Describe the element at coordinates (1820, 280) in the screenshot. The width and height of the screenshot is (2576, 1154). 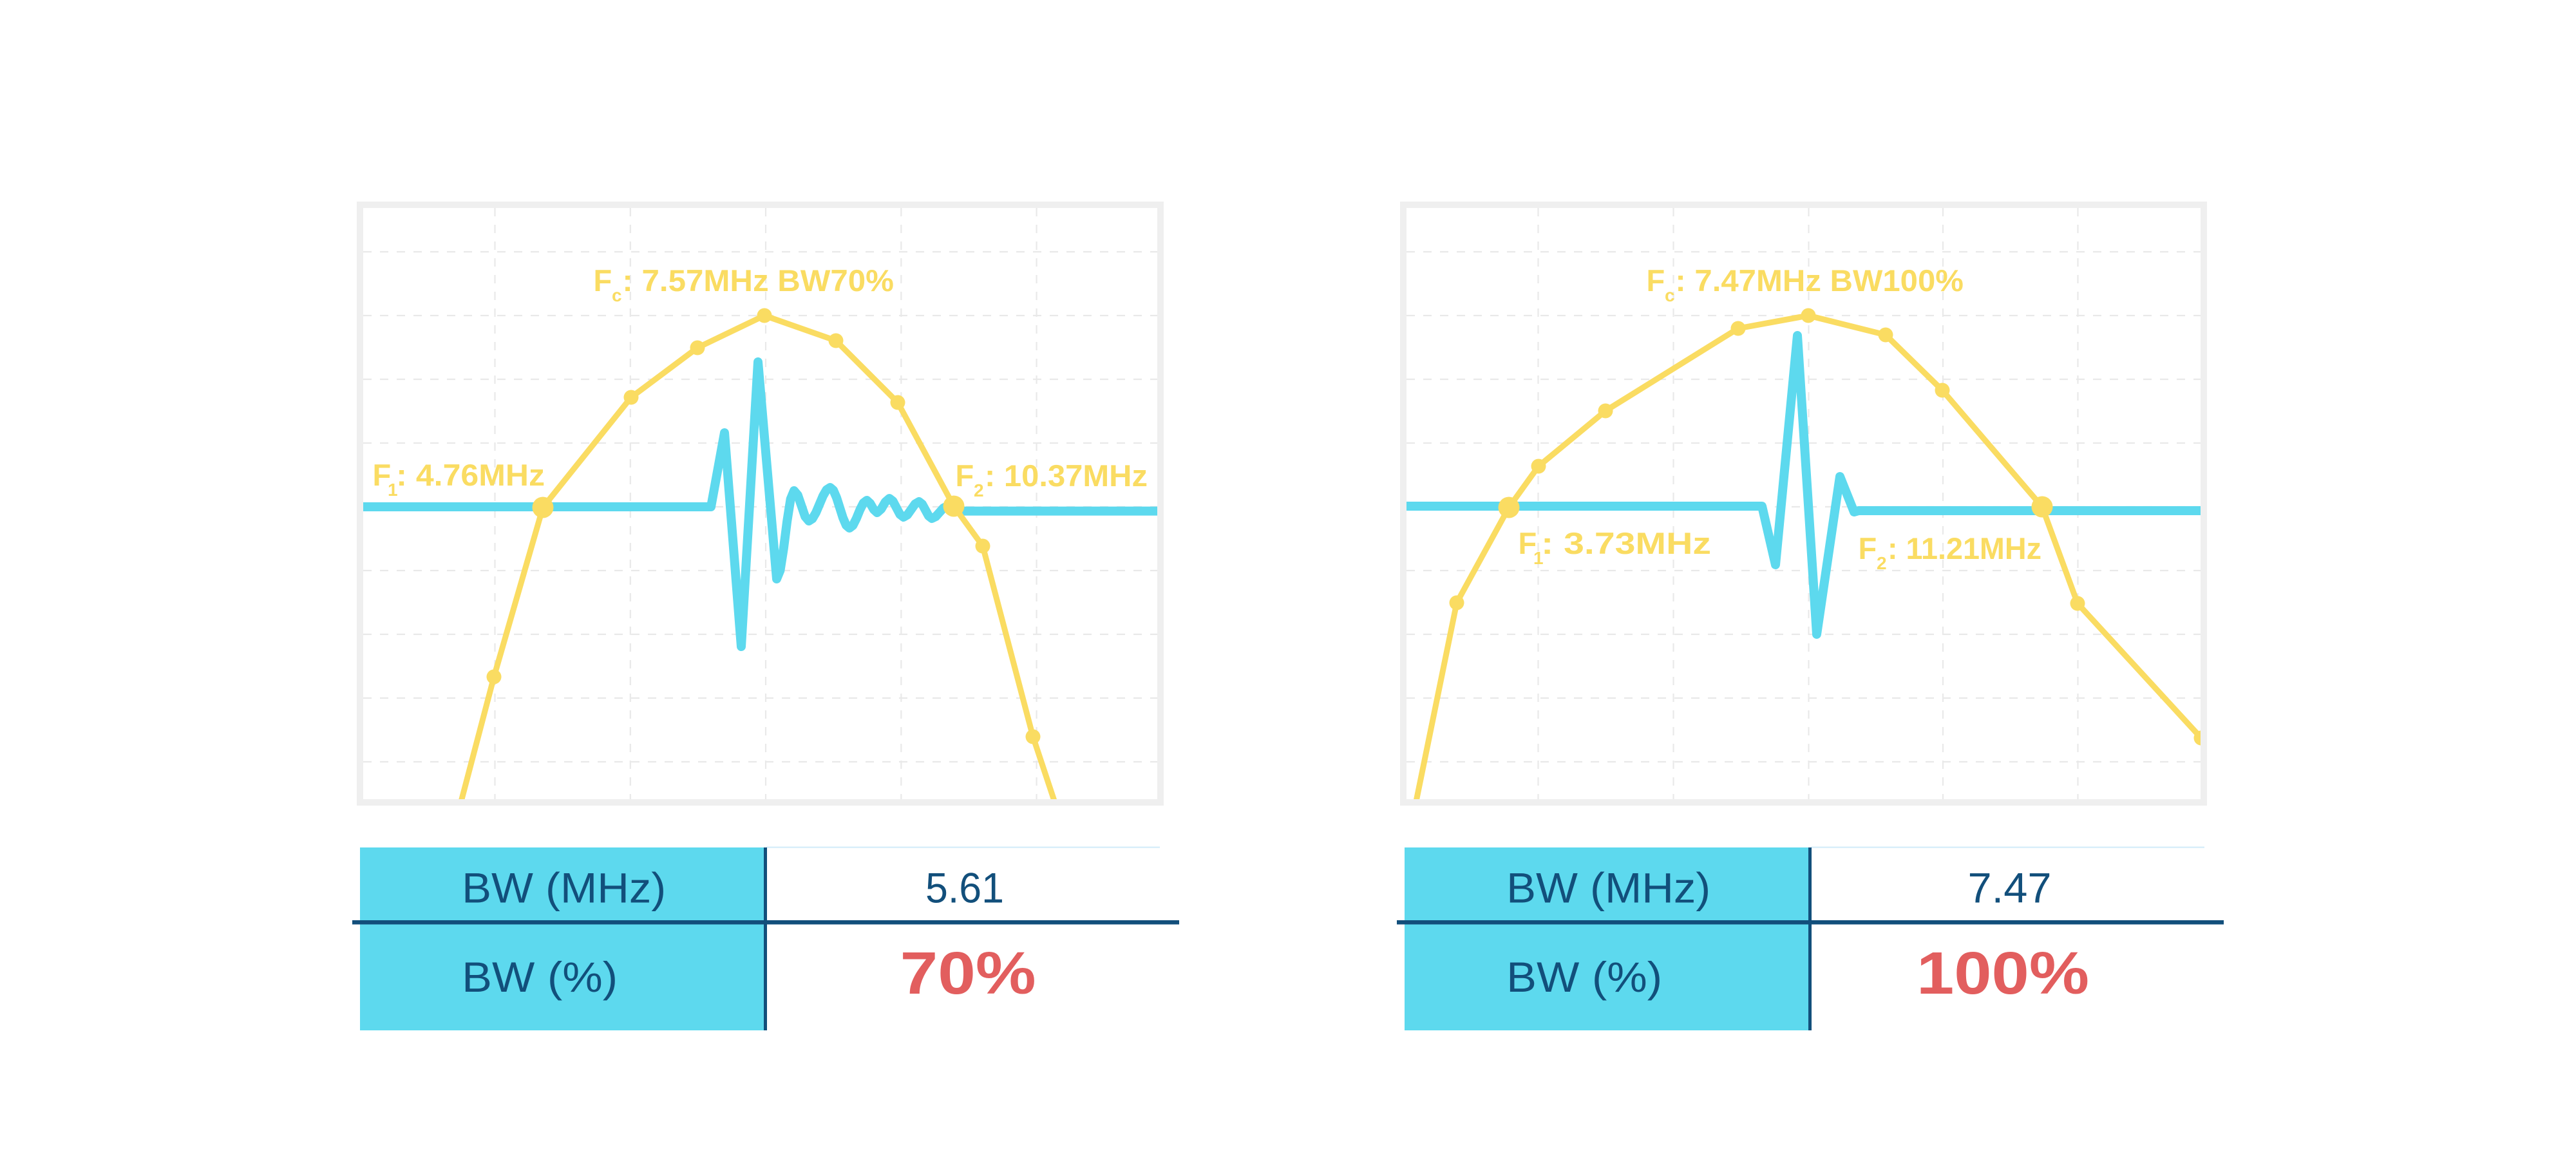
I see `svg-text:: 7.47MHz BW100%: : 7.47MHz BW100%` at that location.